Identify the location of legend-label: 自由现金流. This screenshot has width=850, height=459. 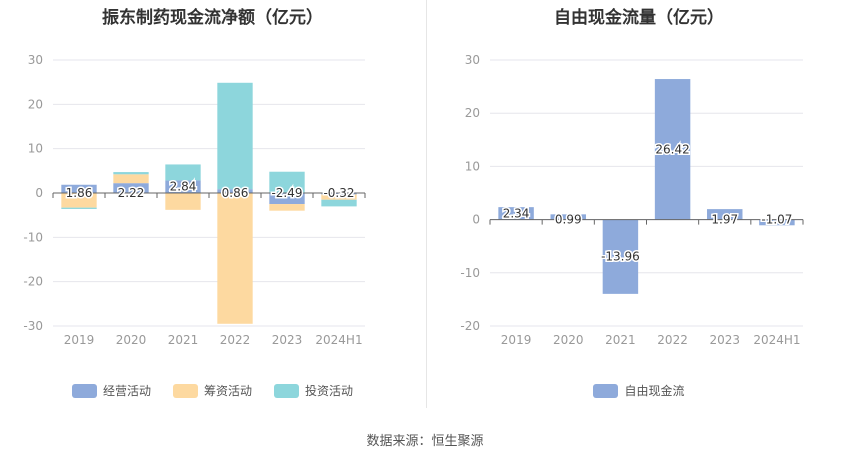
(654, 391).